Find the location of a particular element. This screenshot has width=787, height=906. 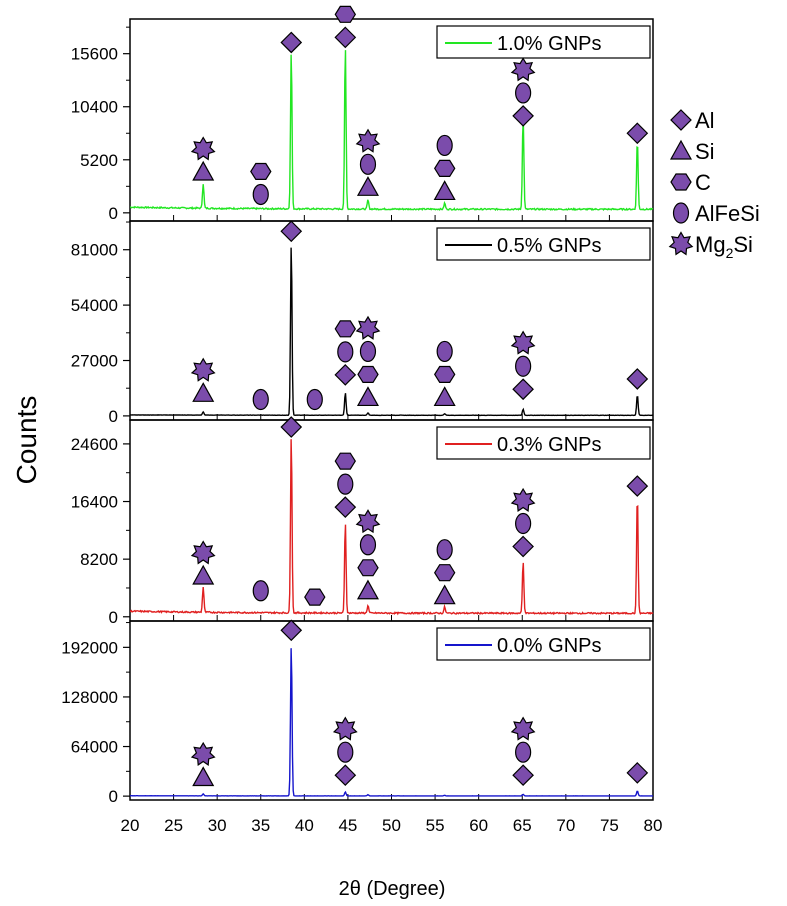

y-tick-label: 27000 is located at coordinates (94, 361).